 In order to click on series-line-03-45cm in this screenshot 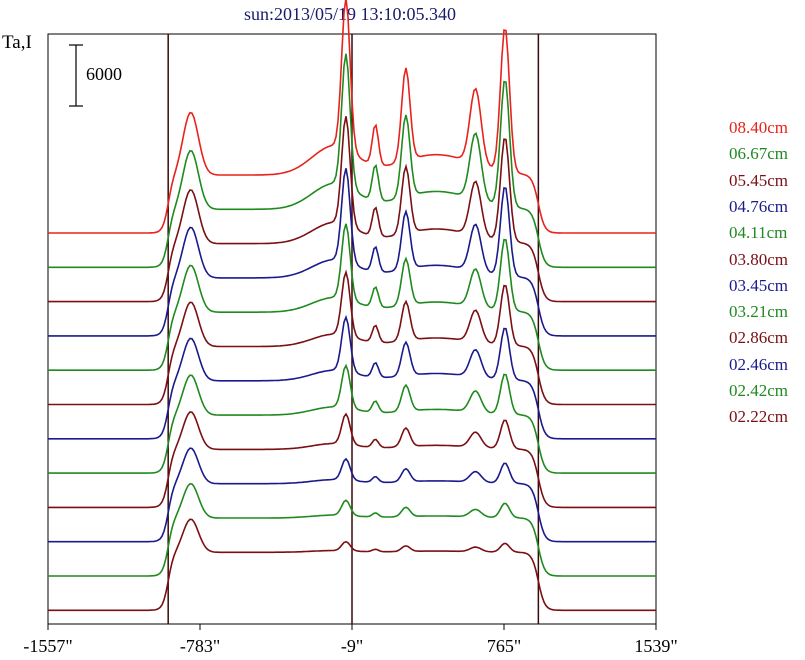, I will do `click(352, 377)`.